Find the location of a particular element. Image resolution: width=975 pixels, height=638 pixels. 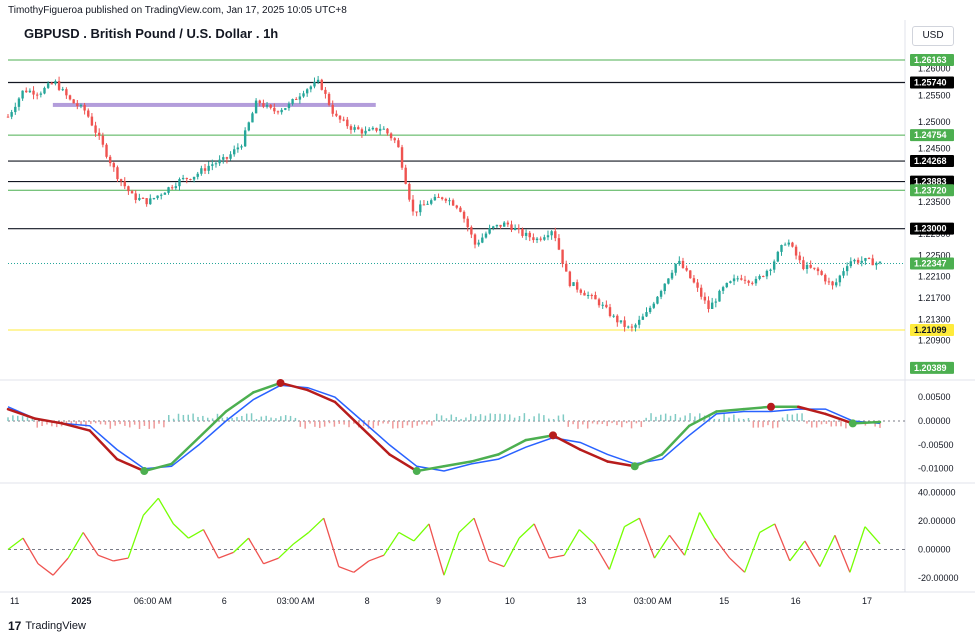

time-tick-label: 03:00 AM is located at coordinates (653, 601).